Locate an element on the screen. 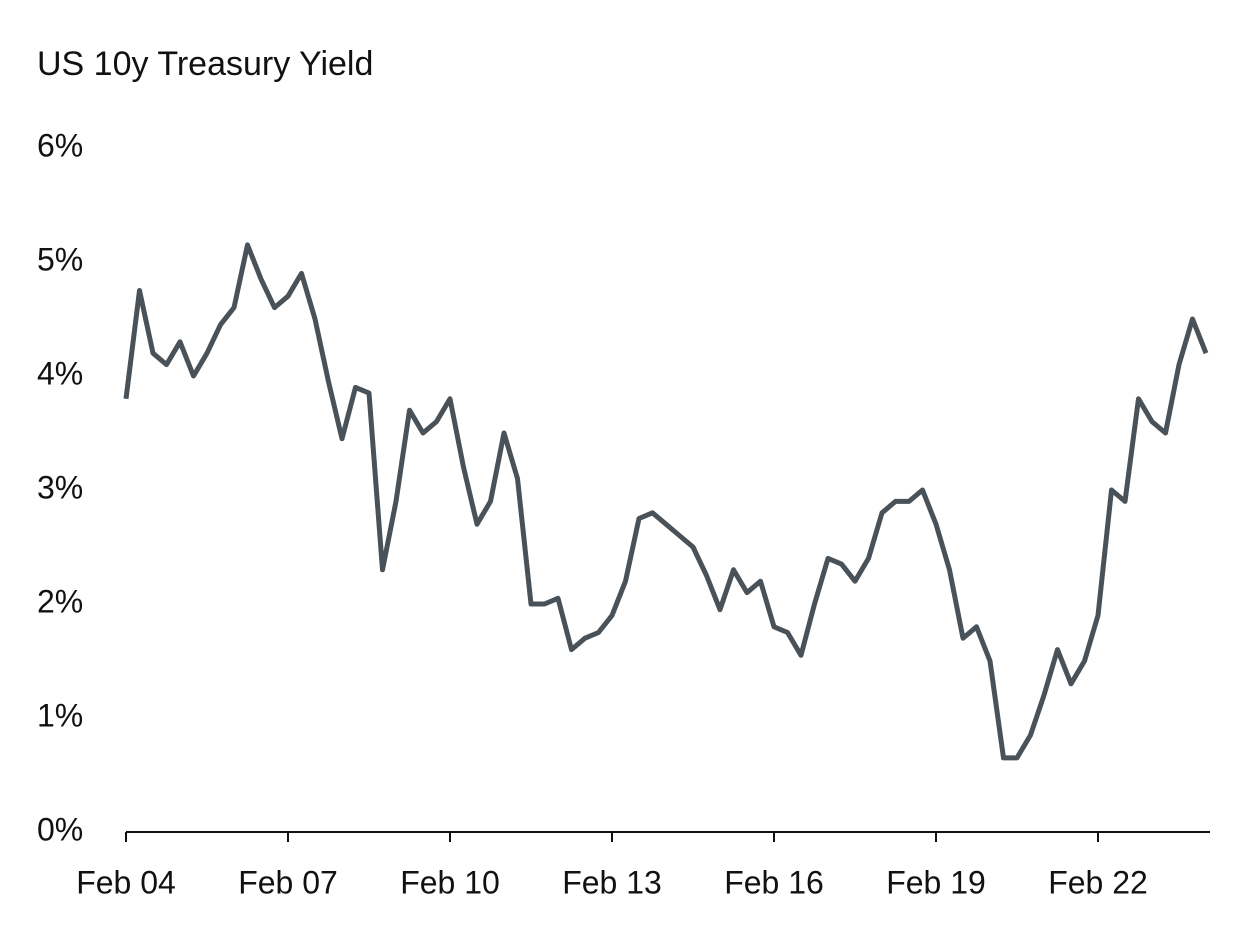  x-tick-label: Feb 13 is located at coordinates (612, 882).